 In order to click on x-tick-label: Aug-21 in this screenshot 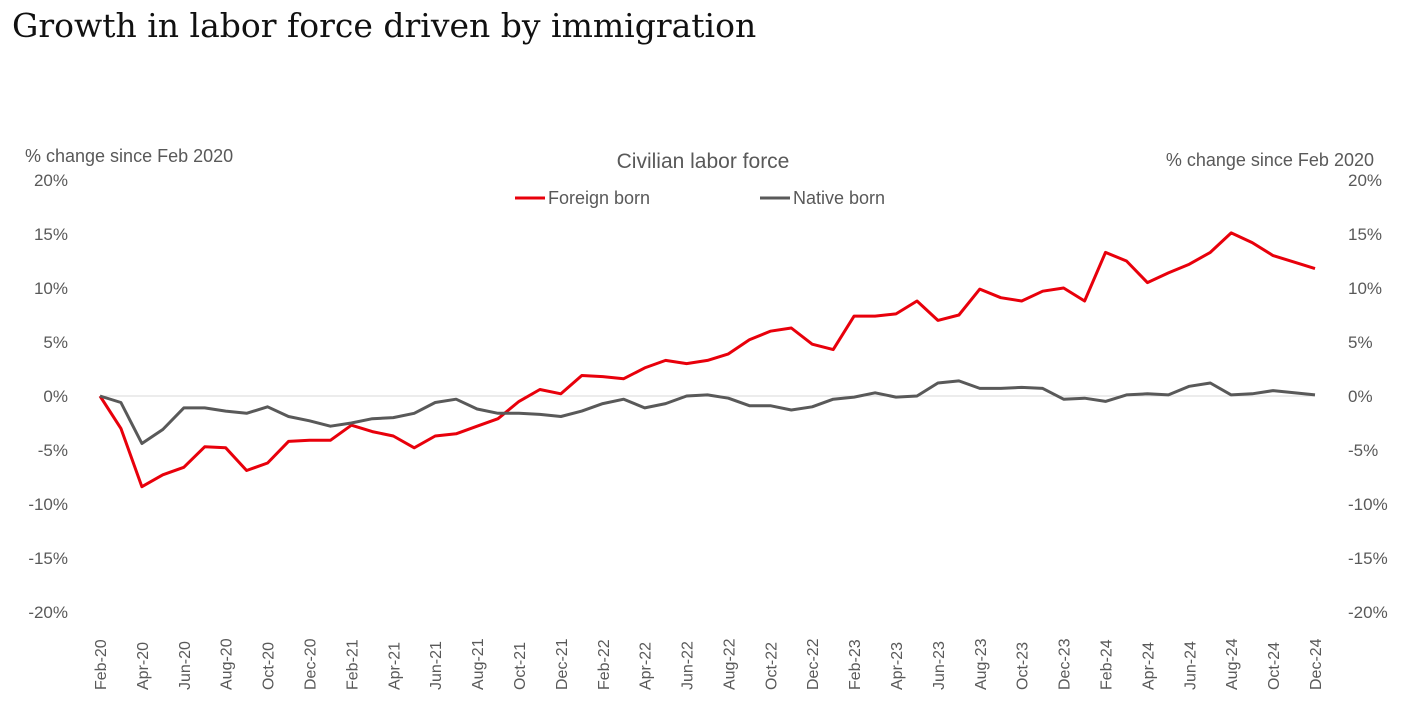, I will do `click(478, 664)`.